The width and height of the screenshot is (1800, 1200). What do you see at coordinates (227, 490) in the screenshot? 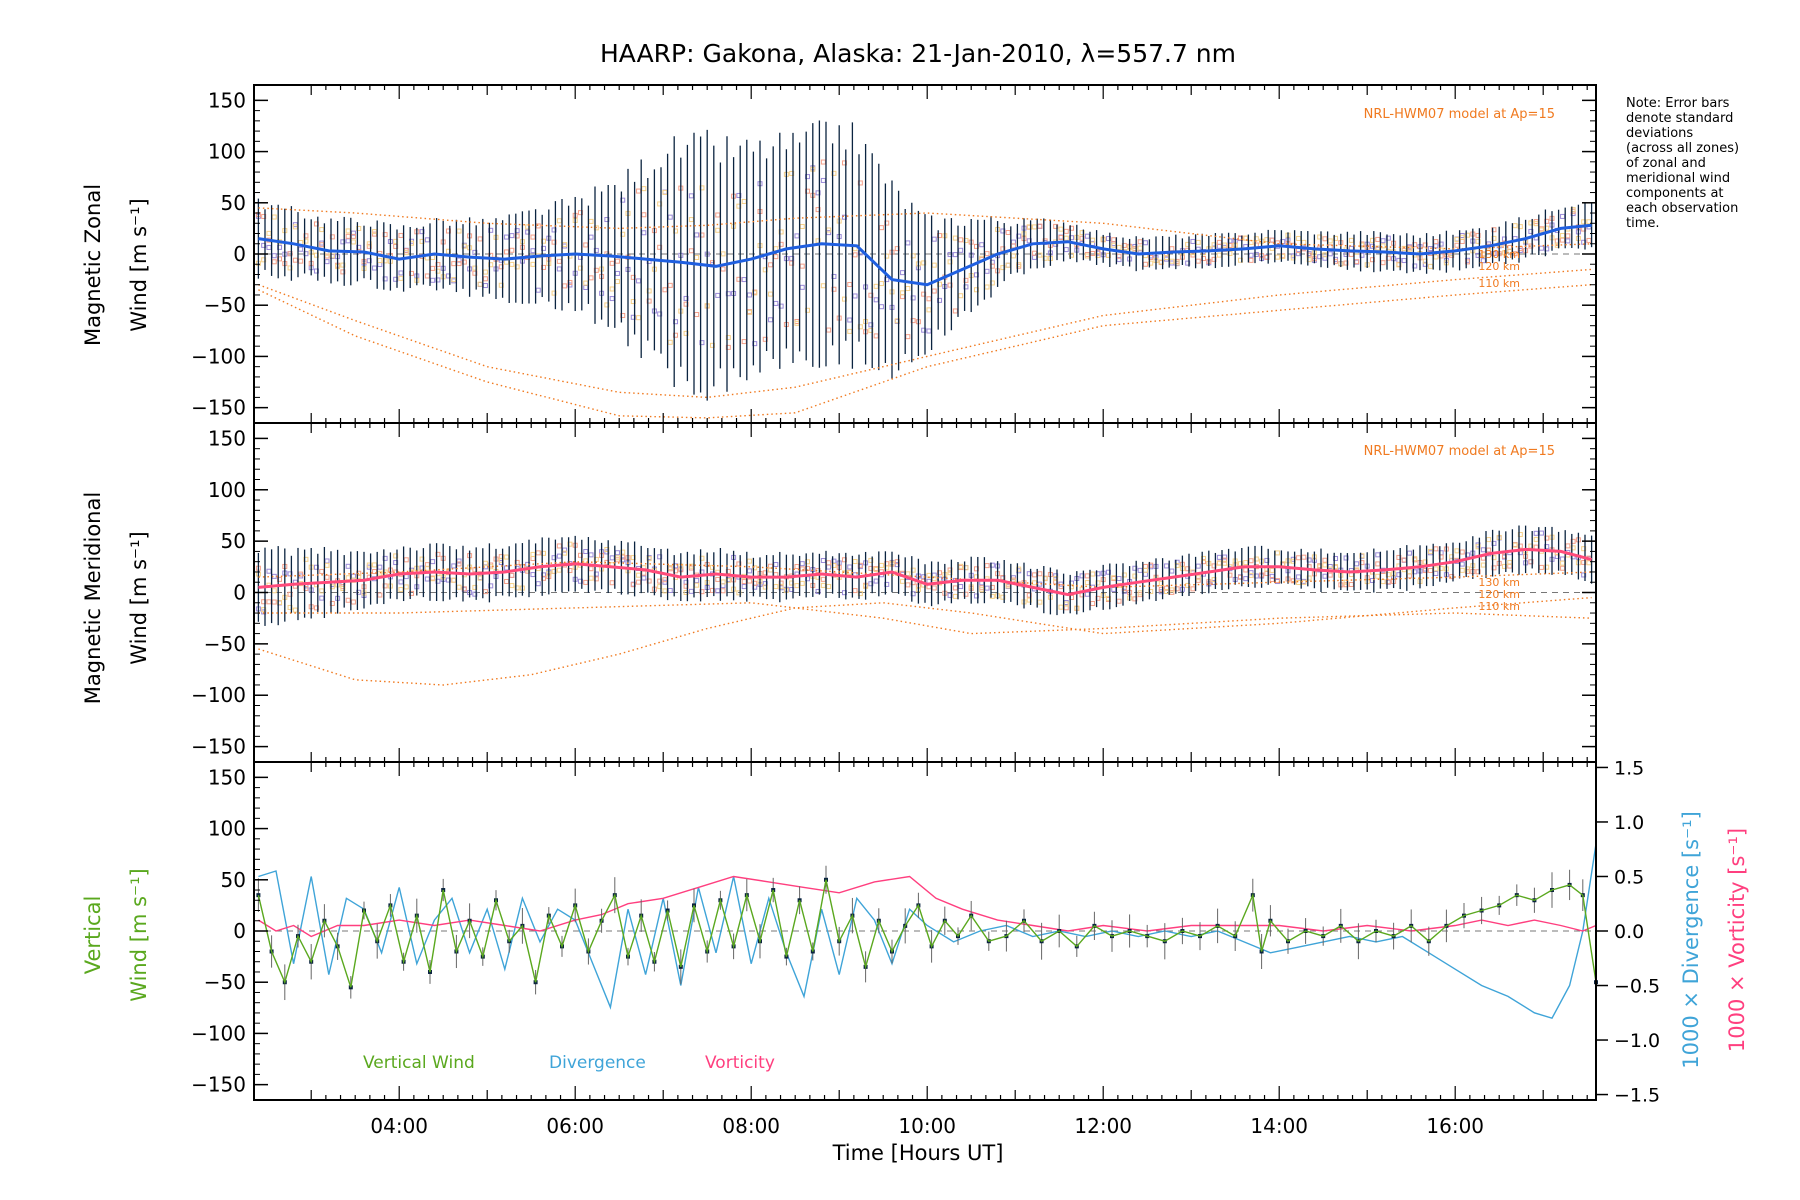
I see `y-tick-label: 100` at bounding box center [227, 490].